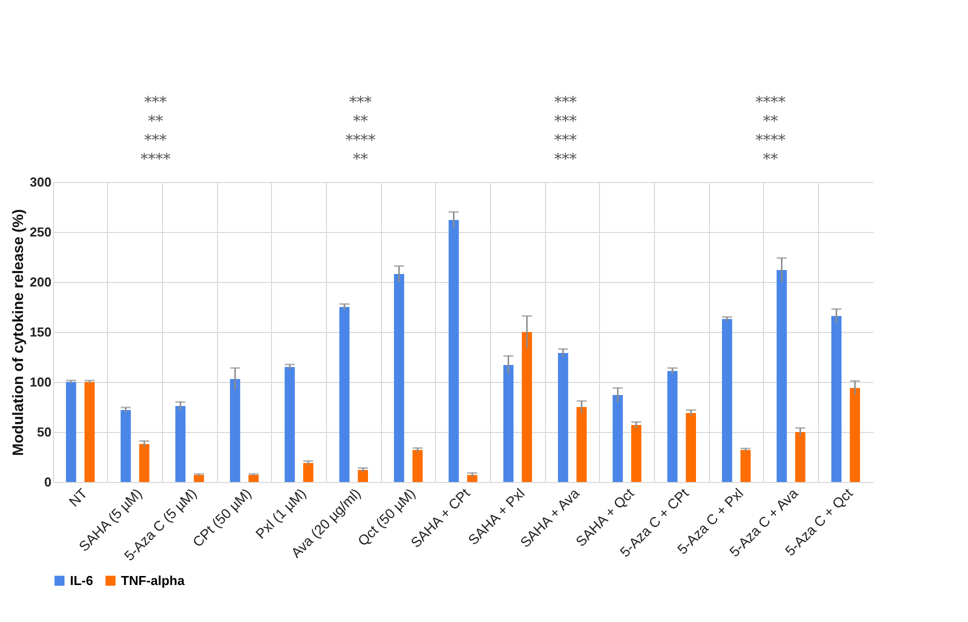 The width and height of the screenshot is (968, 622). What do you see at coordinates (44, 432) in the screenshot?
I see `y-tick-label: 50` at bounding box center [44, 432].